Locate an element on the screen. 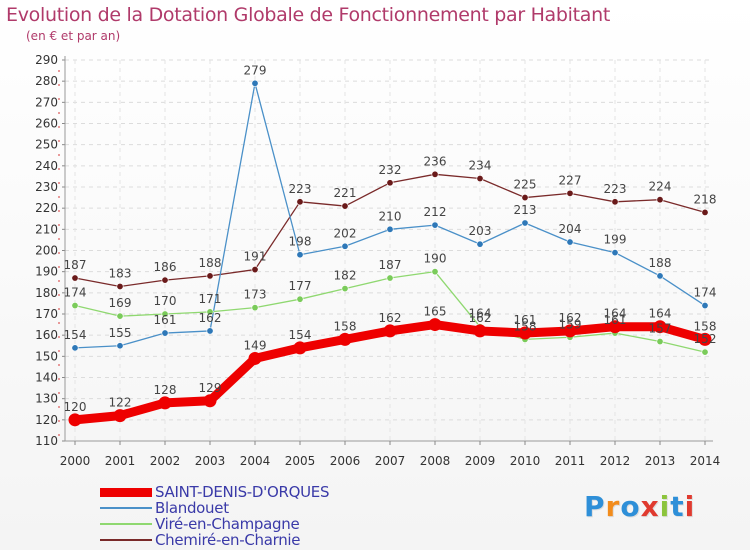  y-tick-label: 230 is located at coordinates (46, 187).